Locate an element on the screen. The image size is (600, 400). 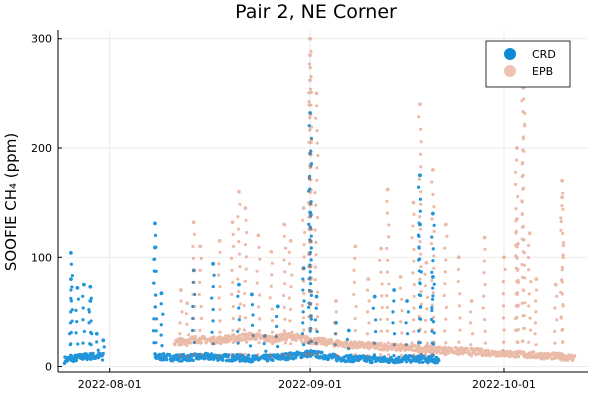
legend-label-crd: CRD is located at coordinates (544, 54).